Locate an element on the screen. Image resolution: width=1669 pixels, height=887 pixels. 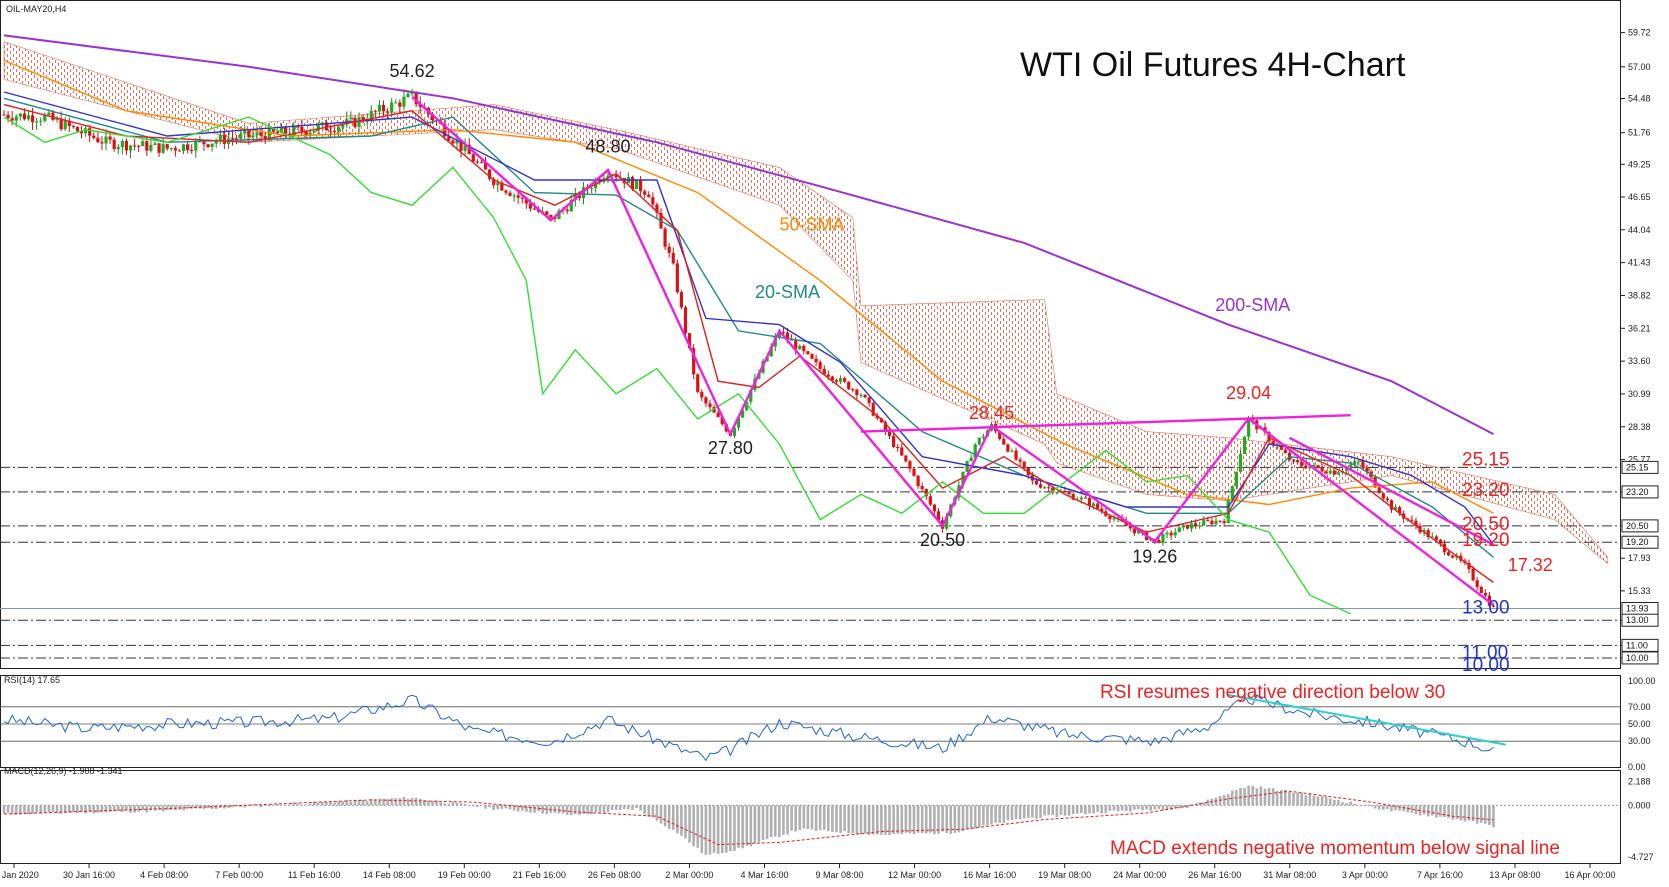
level-label: 10.00 is located at coordinates (1486, 665).